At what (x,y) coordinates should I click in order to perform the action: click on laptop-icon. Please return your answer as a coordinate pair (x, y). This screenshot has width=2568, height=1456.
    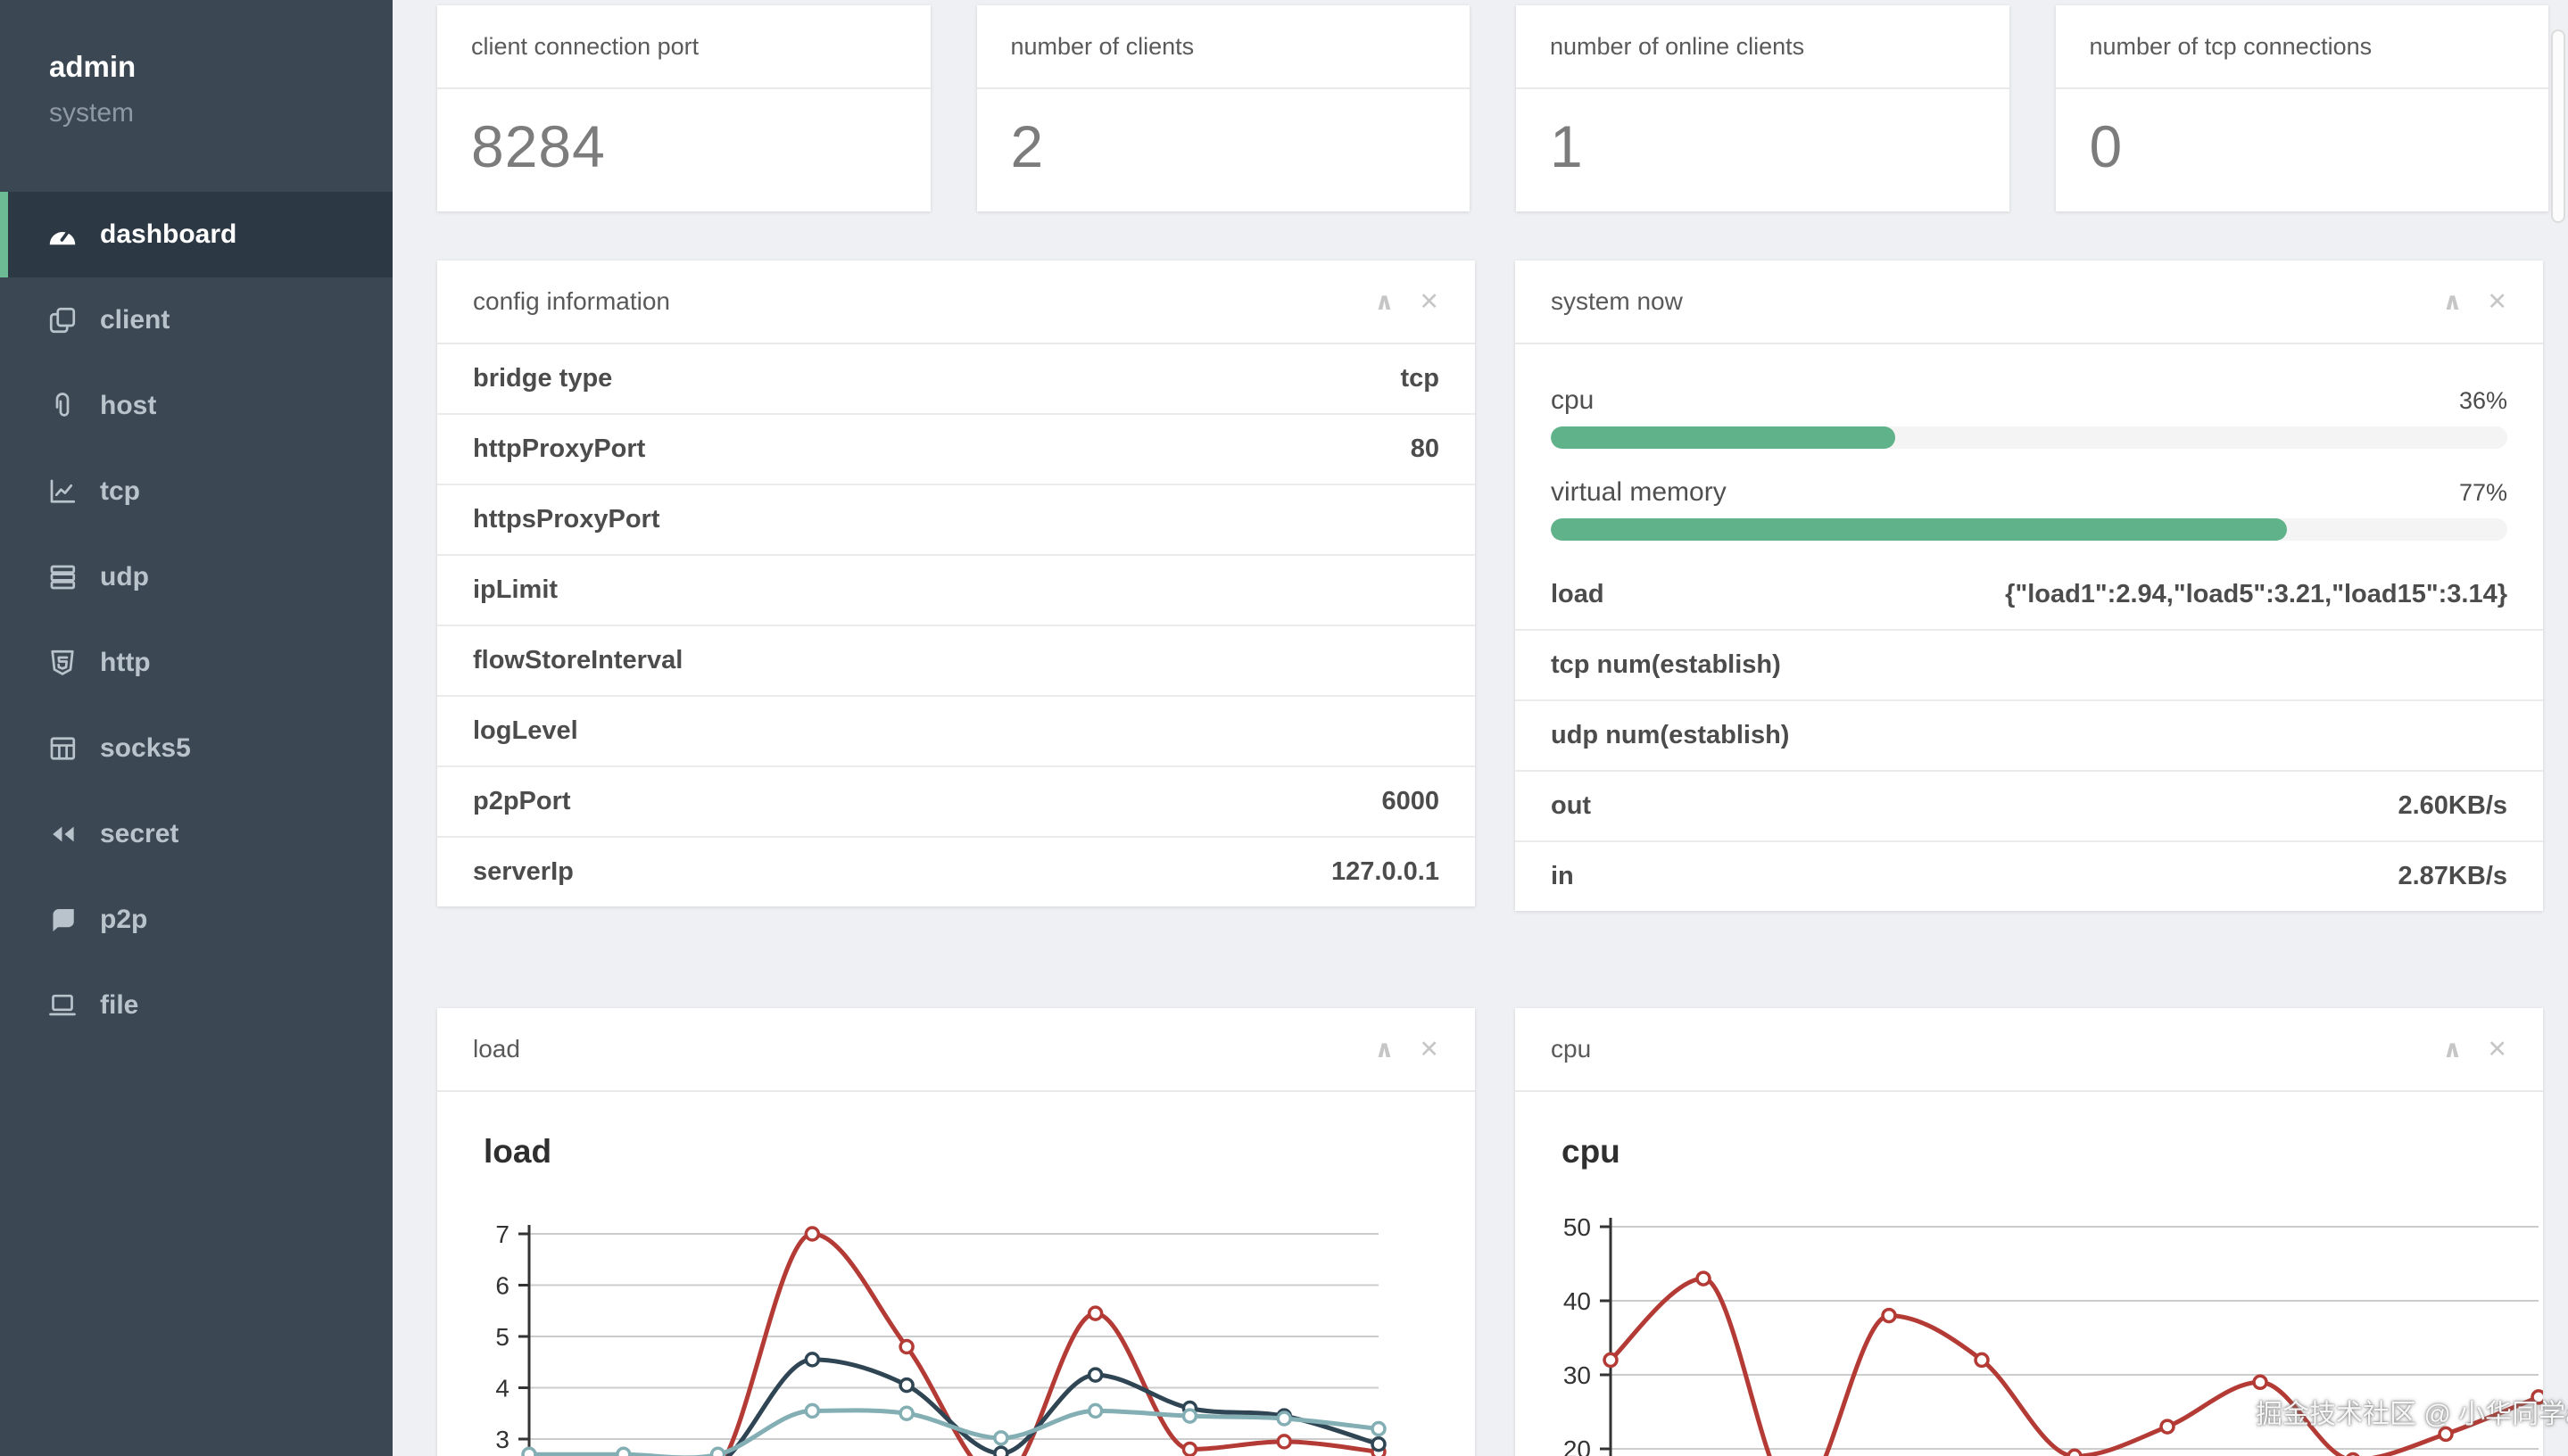
    Looking at the image, I should click on (62, 1006).